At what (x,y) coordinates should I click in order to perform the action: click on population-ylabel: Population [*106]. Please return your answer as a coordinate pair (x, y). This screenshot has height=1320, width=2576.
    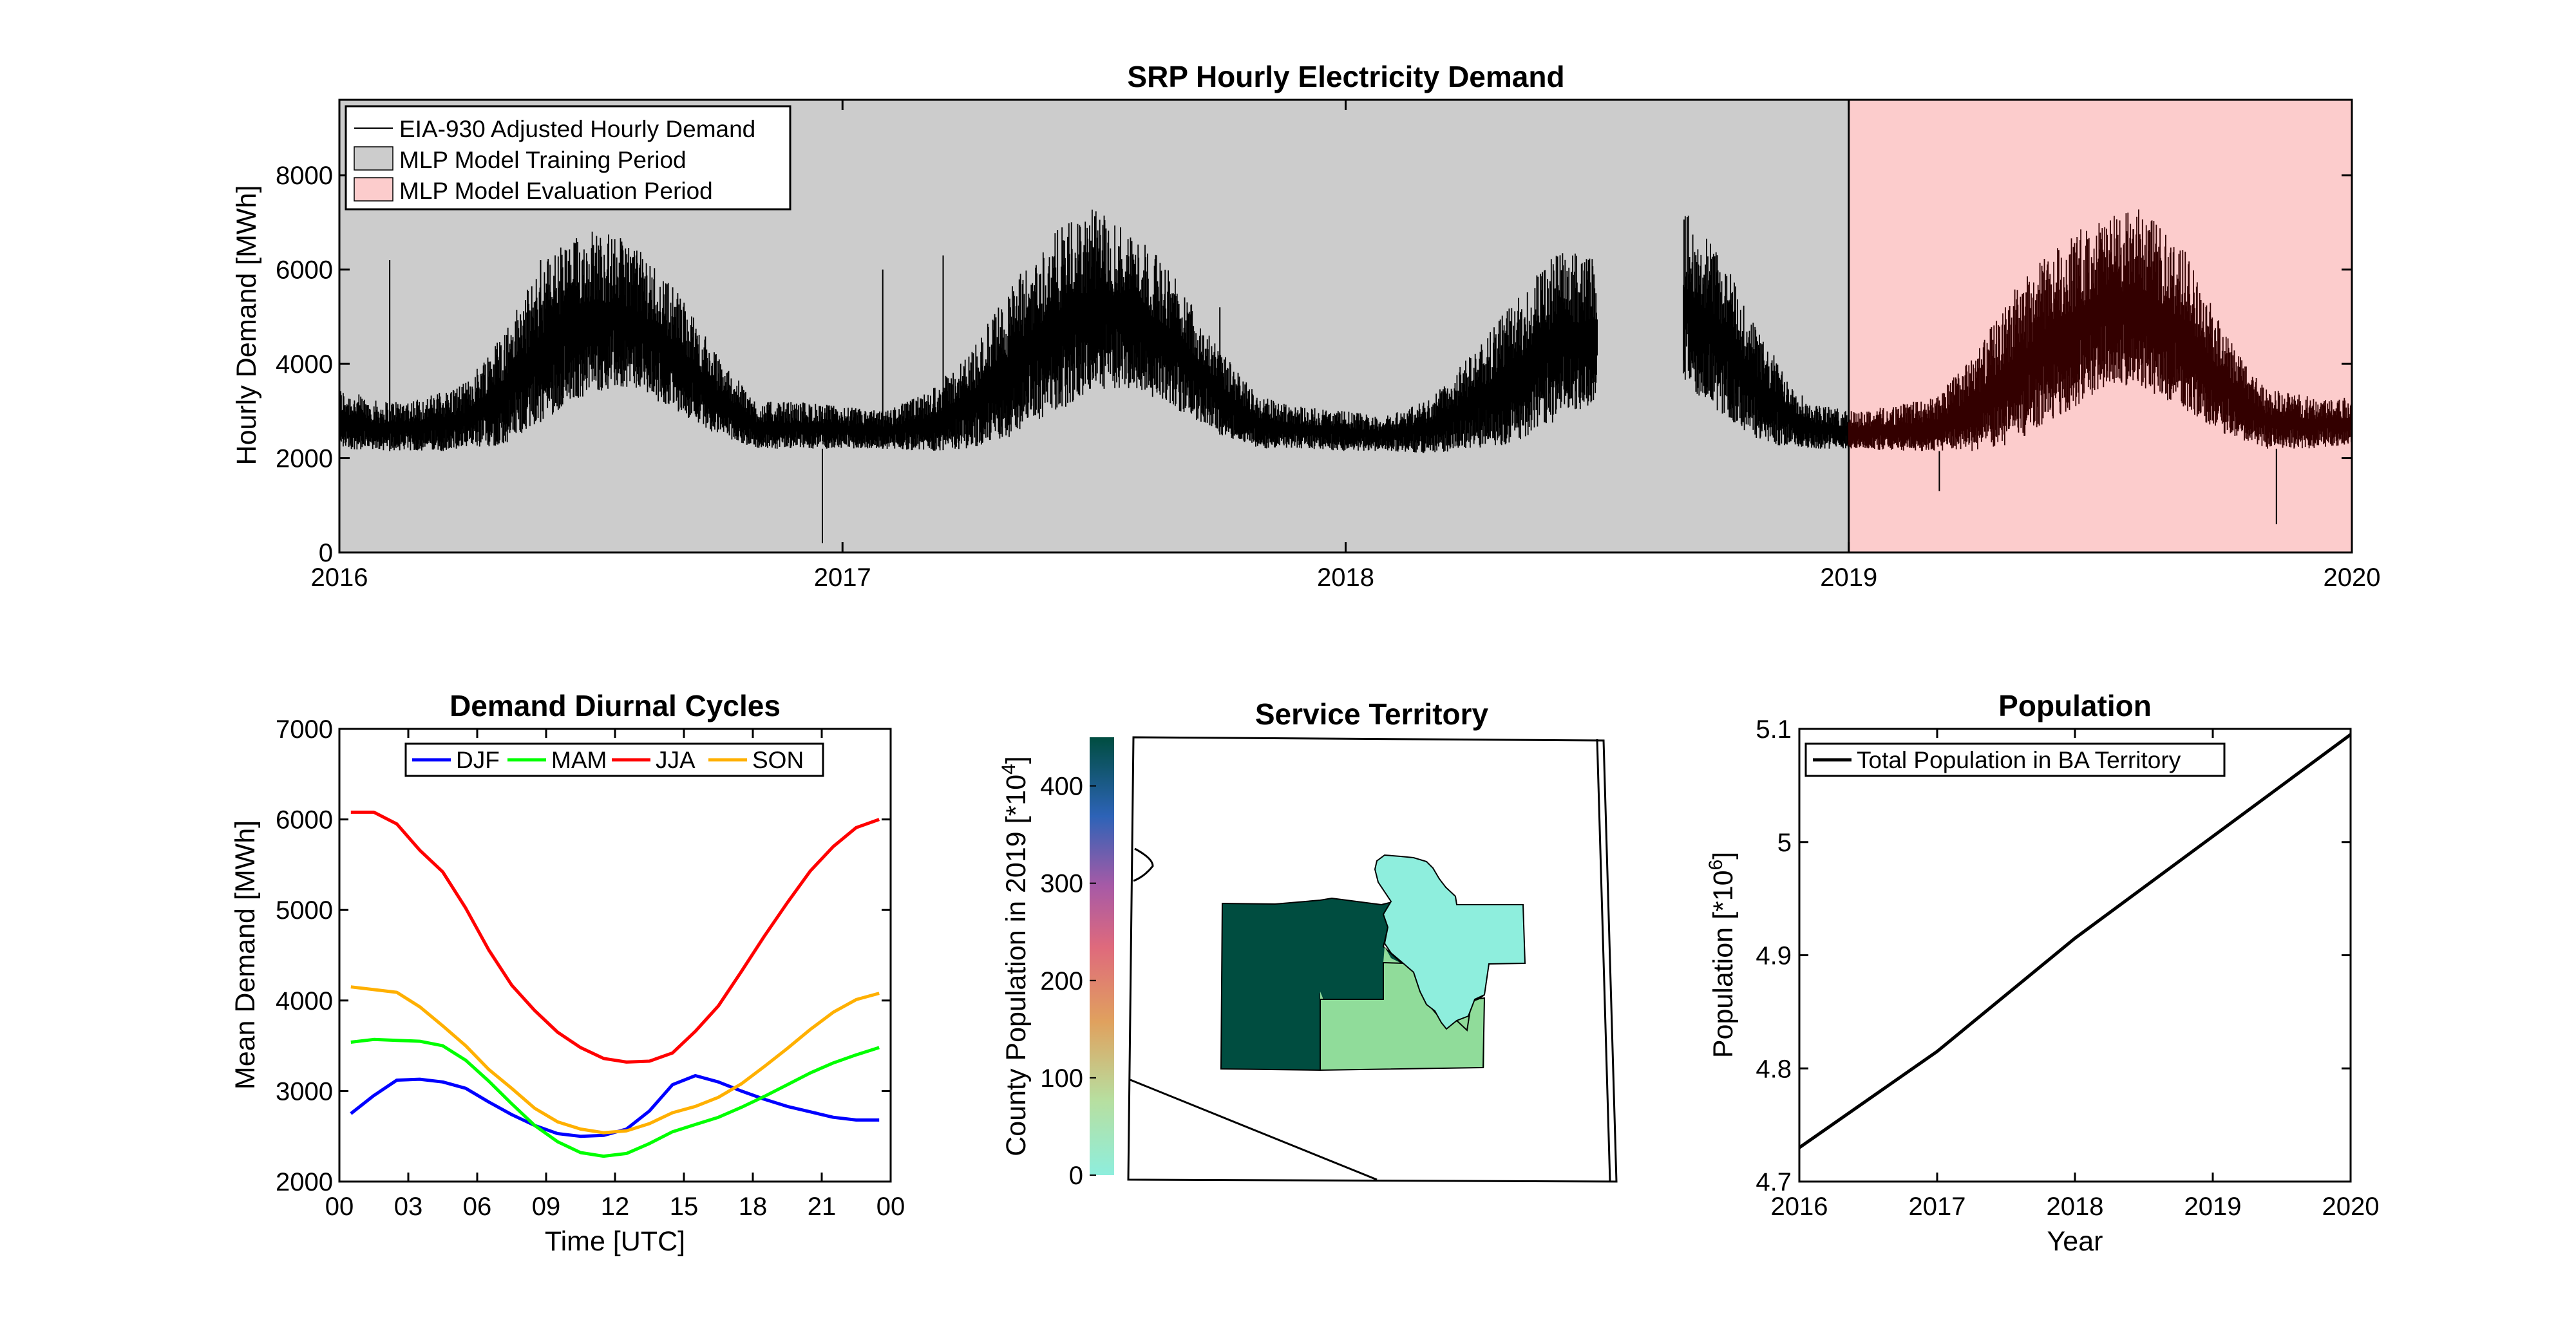
    Looking at the image, I should click on (1722, 955).